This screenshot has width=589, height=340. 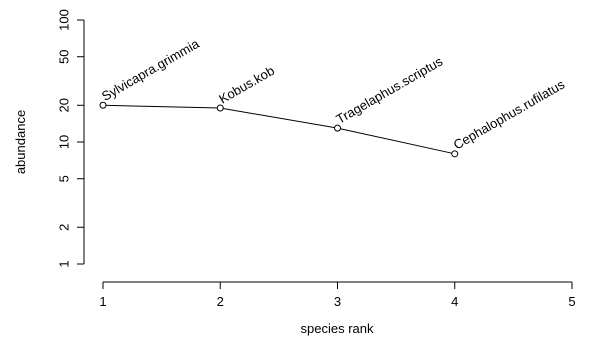 I want to click on point-label: Kobus.kob, so click(x=246, y=85).